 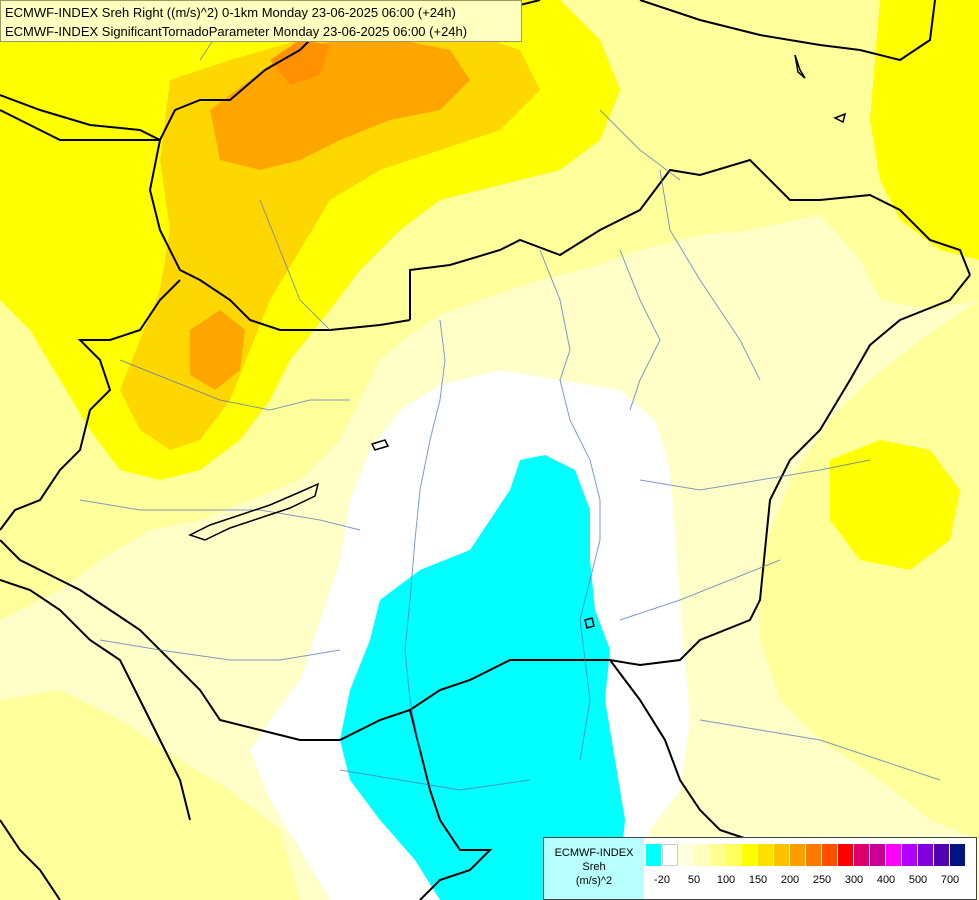 What do you see at coordinates (482, 677) in the screenshot?
I see `field-cyan` at bounding box center [482, 677].